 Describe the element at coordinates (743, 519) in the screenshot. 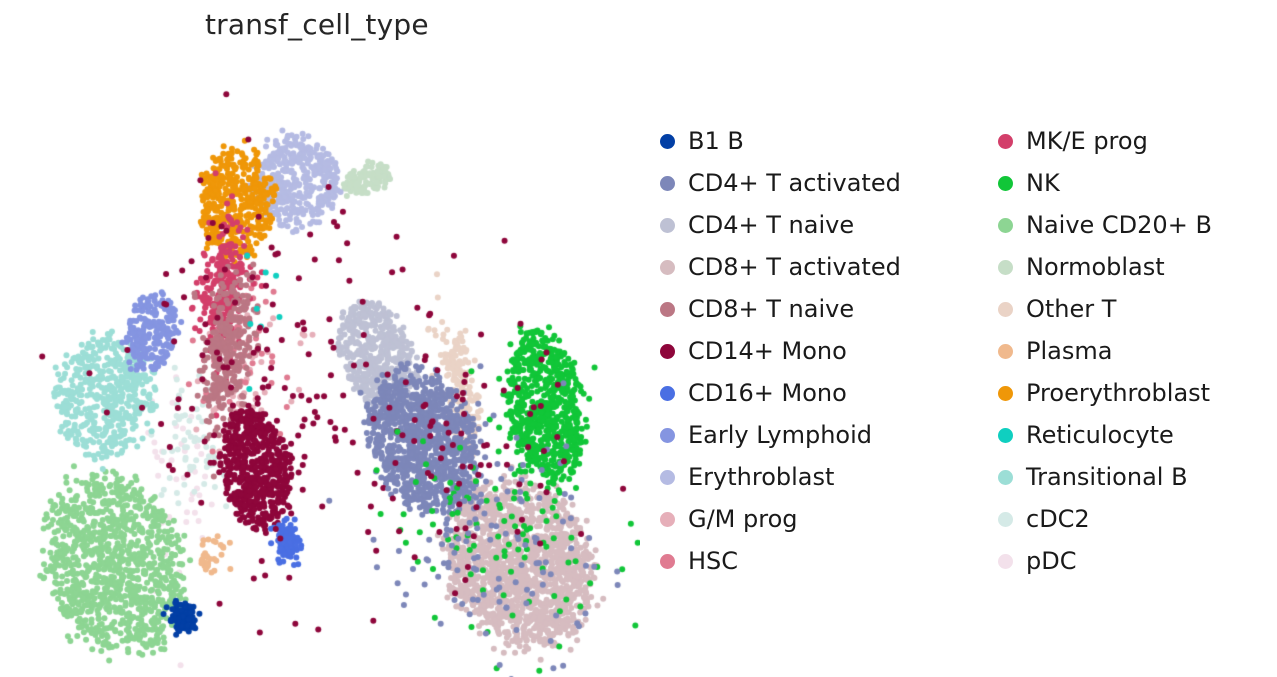

I see `legend-item-label: G/M prog` at that location.